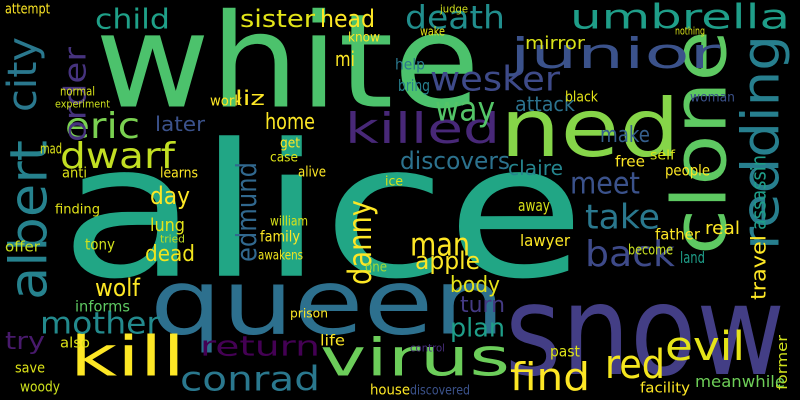  Describe the element at coordinates (678, 234) in the screenshot. I see `word: father` at that location.